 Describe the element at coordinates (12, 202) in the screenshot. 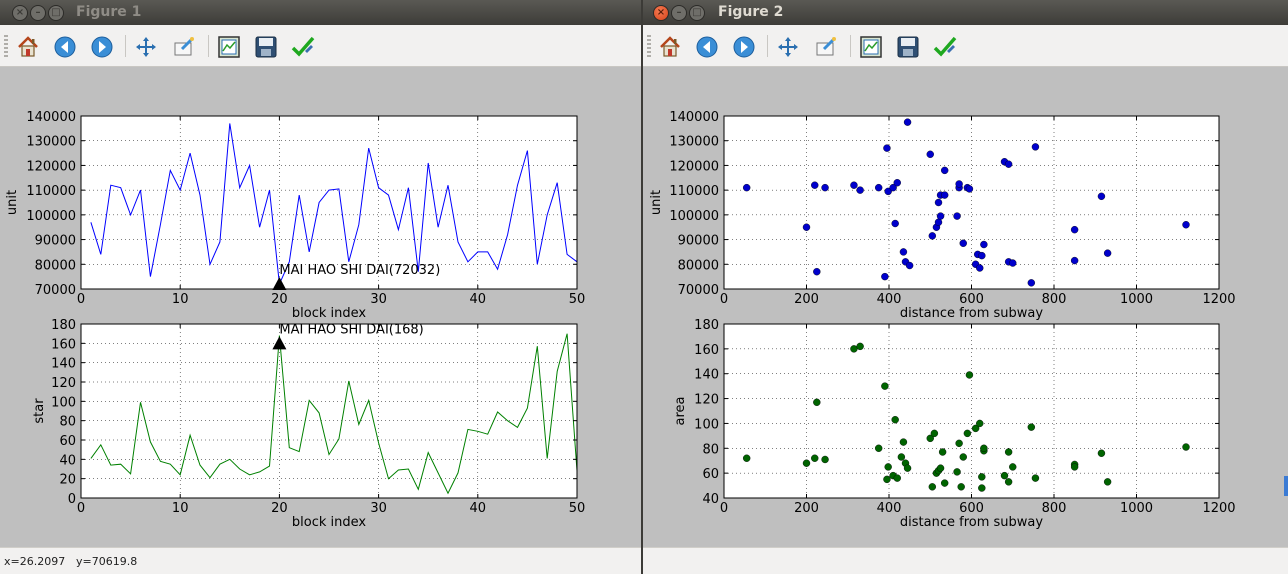

I see `y-axis-label: unit` at that location.